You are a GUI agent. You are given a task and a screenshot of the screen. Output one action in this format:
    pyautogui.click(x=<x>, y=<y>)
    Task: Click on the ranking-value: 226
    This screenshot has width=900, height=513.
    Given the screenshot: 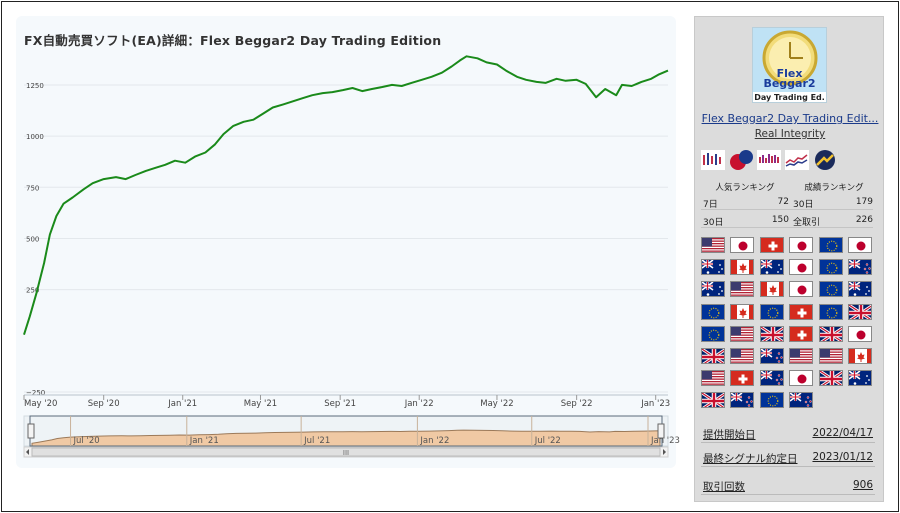 What is the action you would take?
    pyautogui.click(x=864, y=220)
    